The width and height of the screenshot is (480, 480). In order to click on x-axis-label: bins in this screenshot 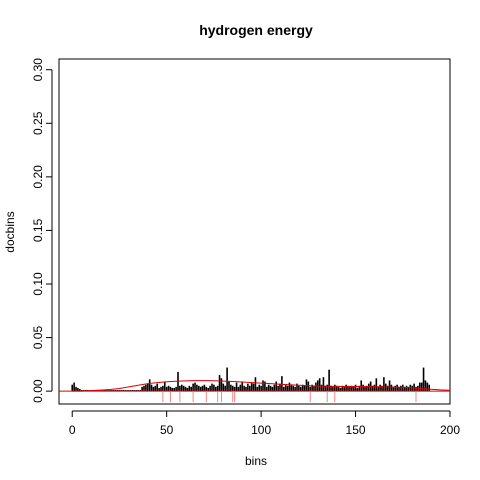, I will do `click(256, 461)`.